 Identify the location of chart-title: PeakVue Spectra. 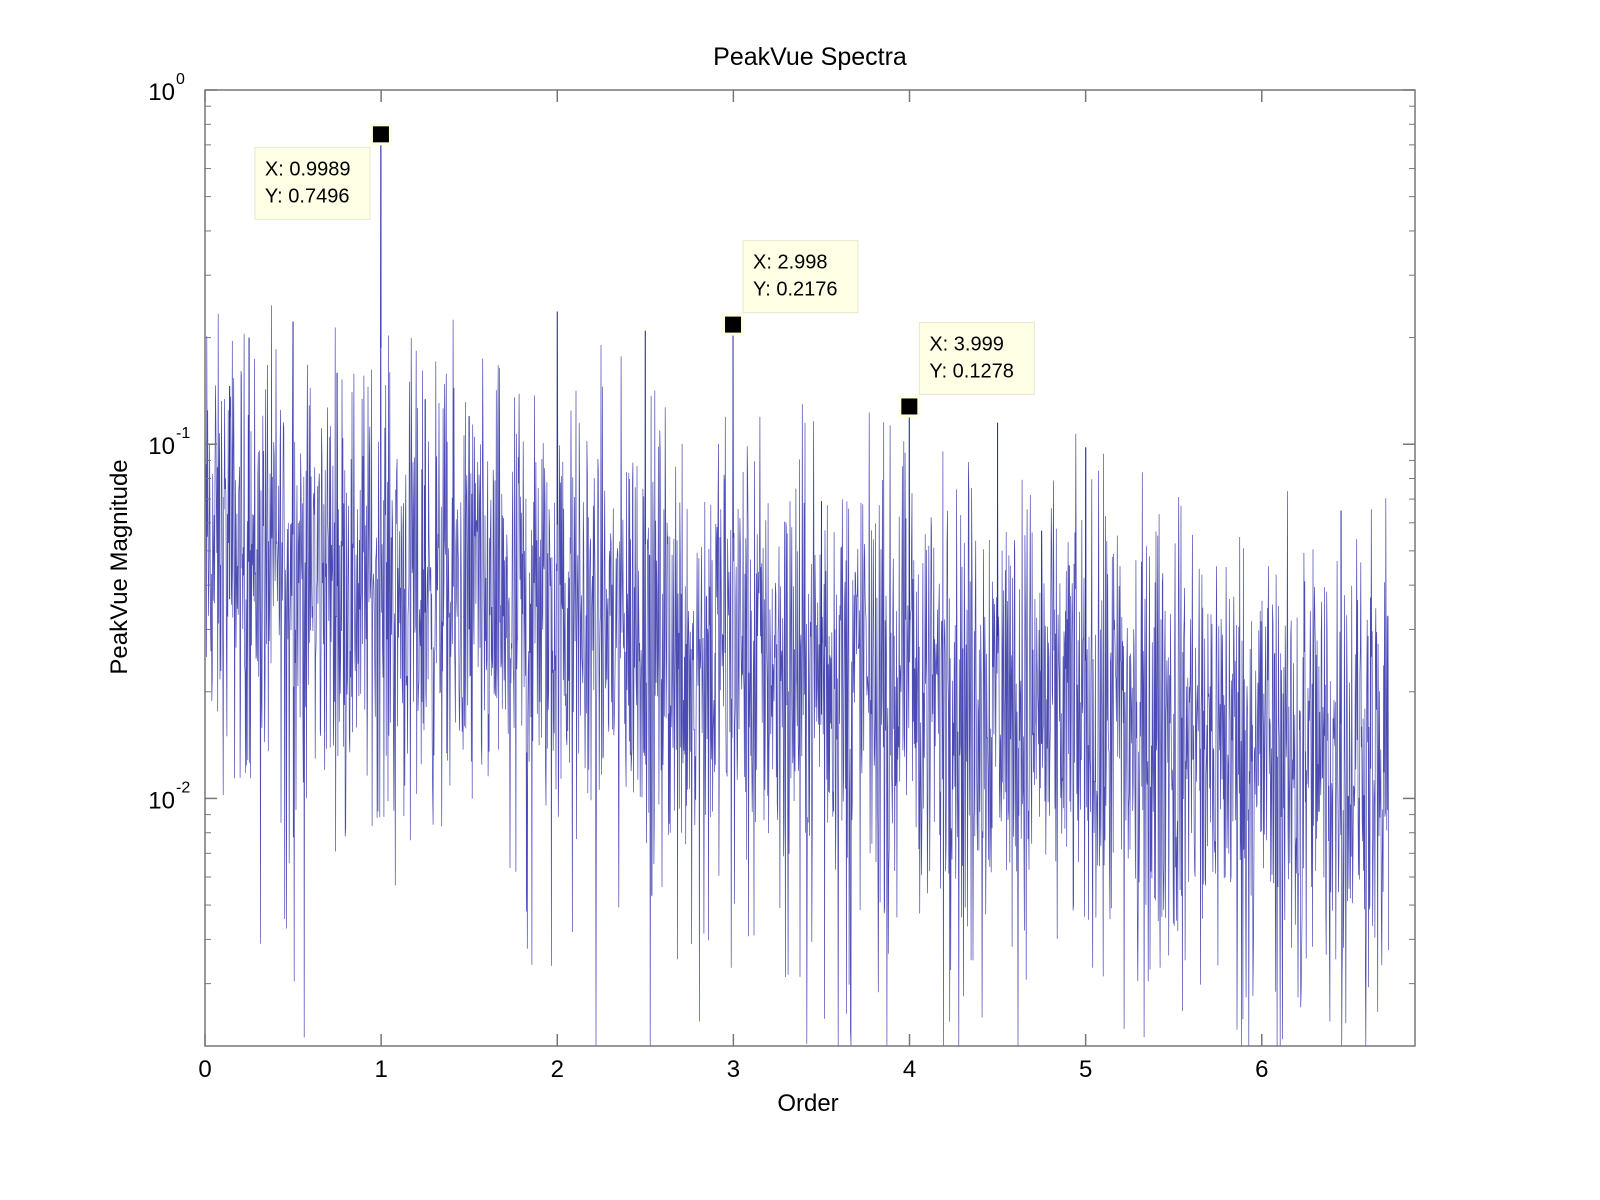
(810, 57).